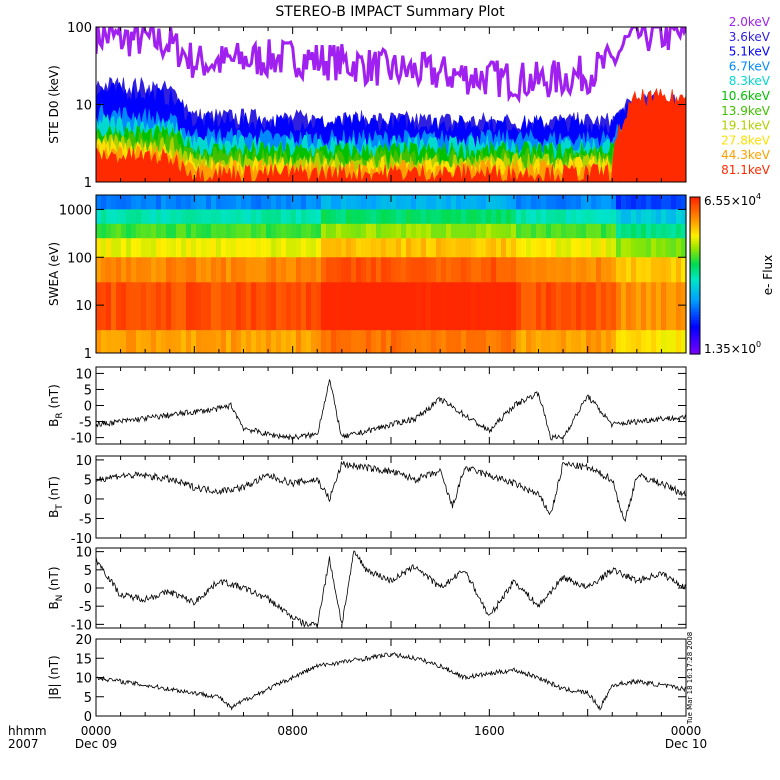  I want to click on bt-panel: -10 -5 0 5 10 BT (nT), so click(367, 500).